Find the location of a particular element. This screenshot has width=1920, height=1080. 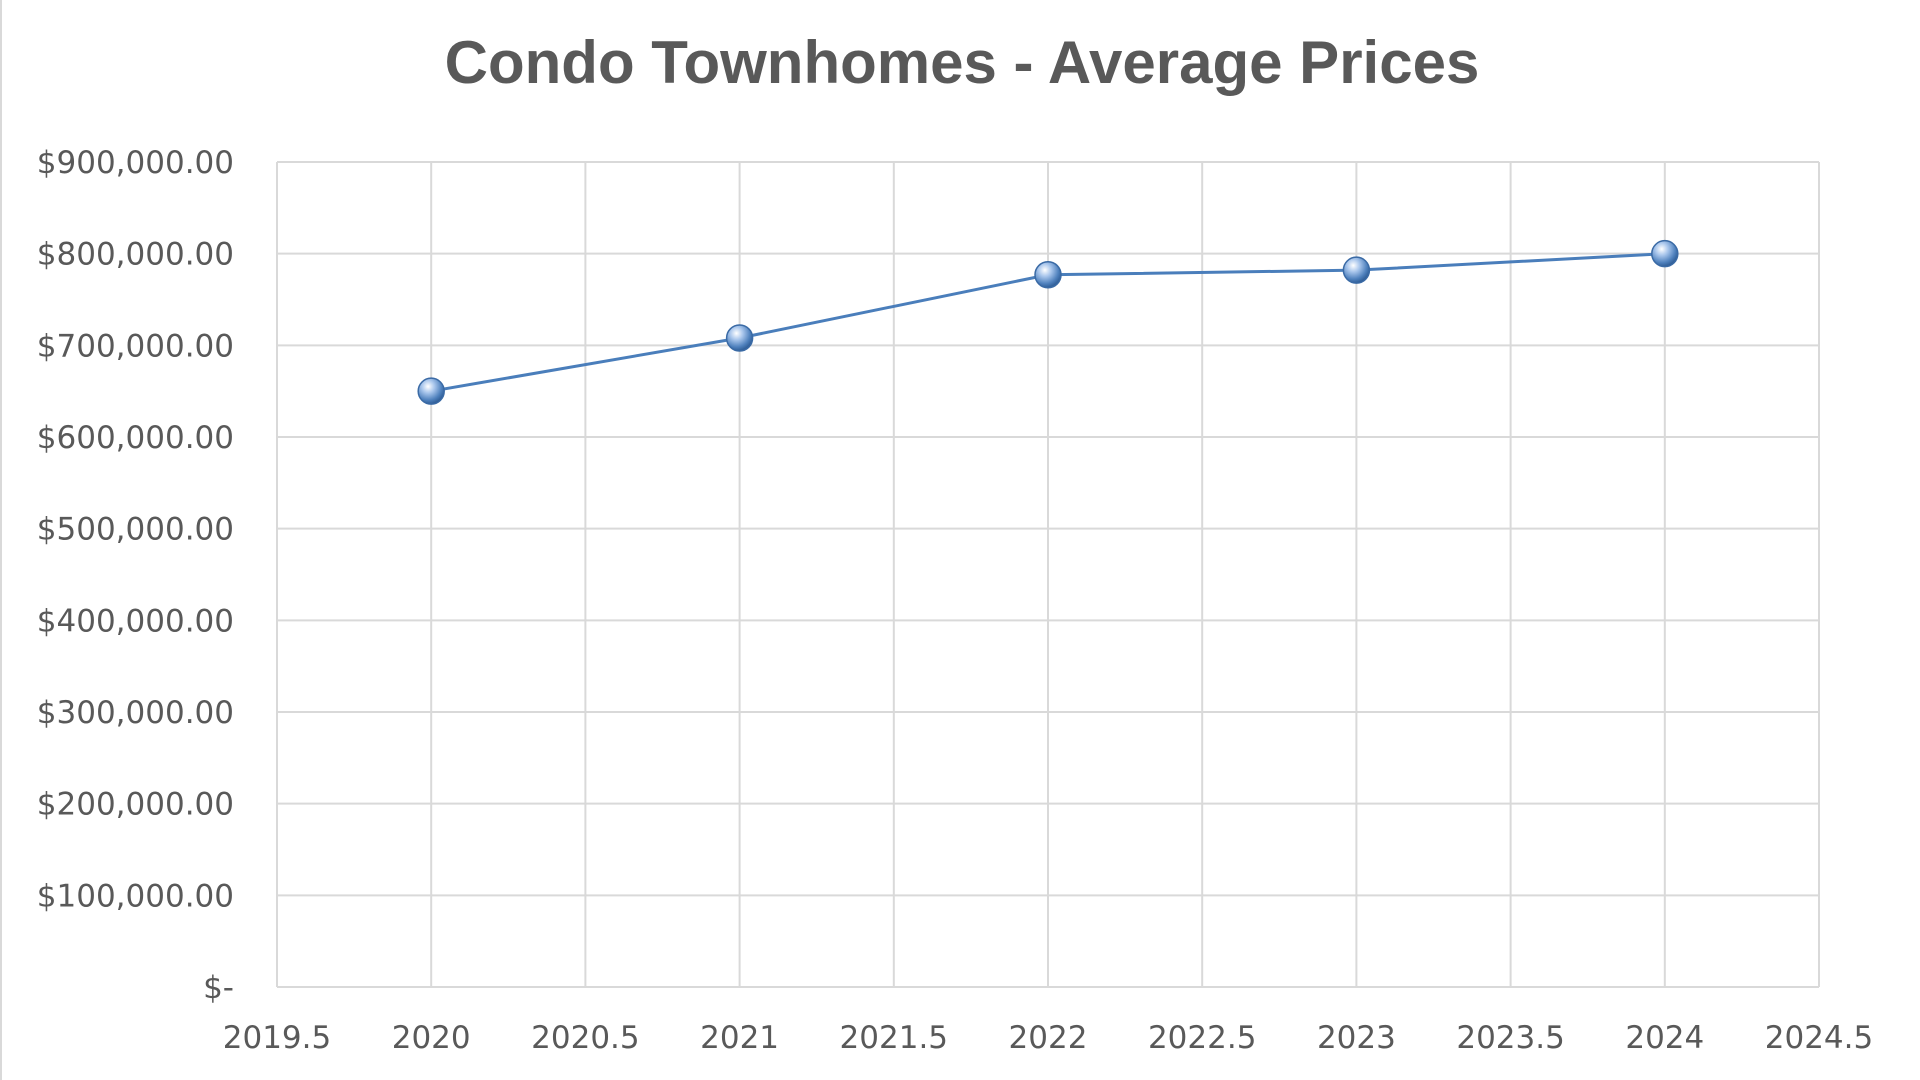

x-tick-label: 2020.5 is located at coordinates (585, 1038).